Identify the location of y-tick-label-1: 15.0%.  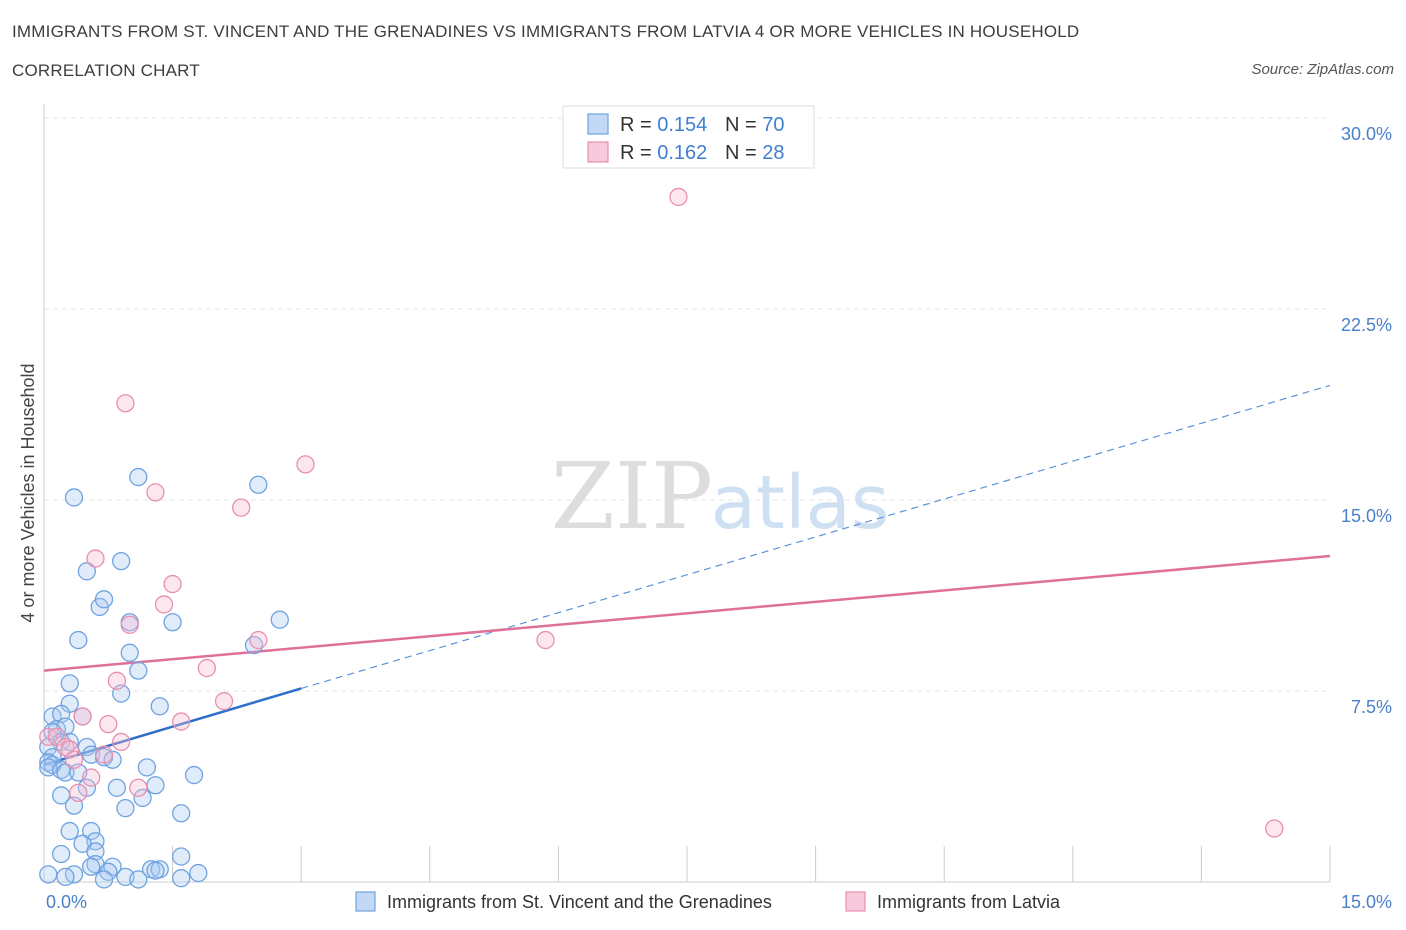
(1366, 516).